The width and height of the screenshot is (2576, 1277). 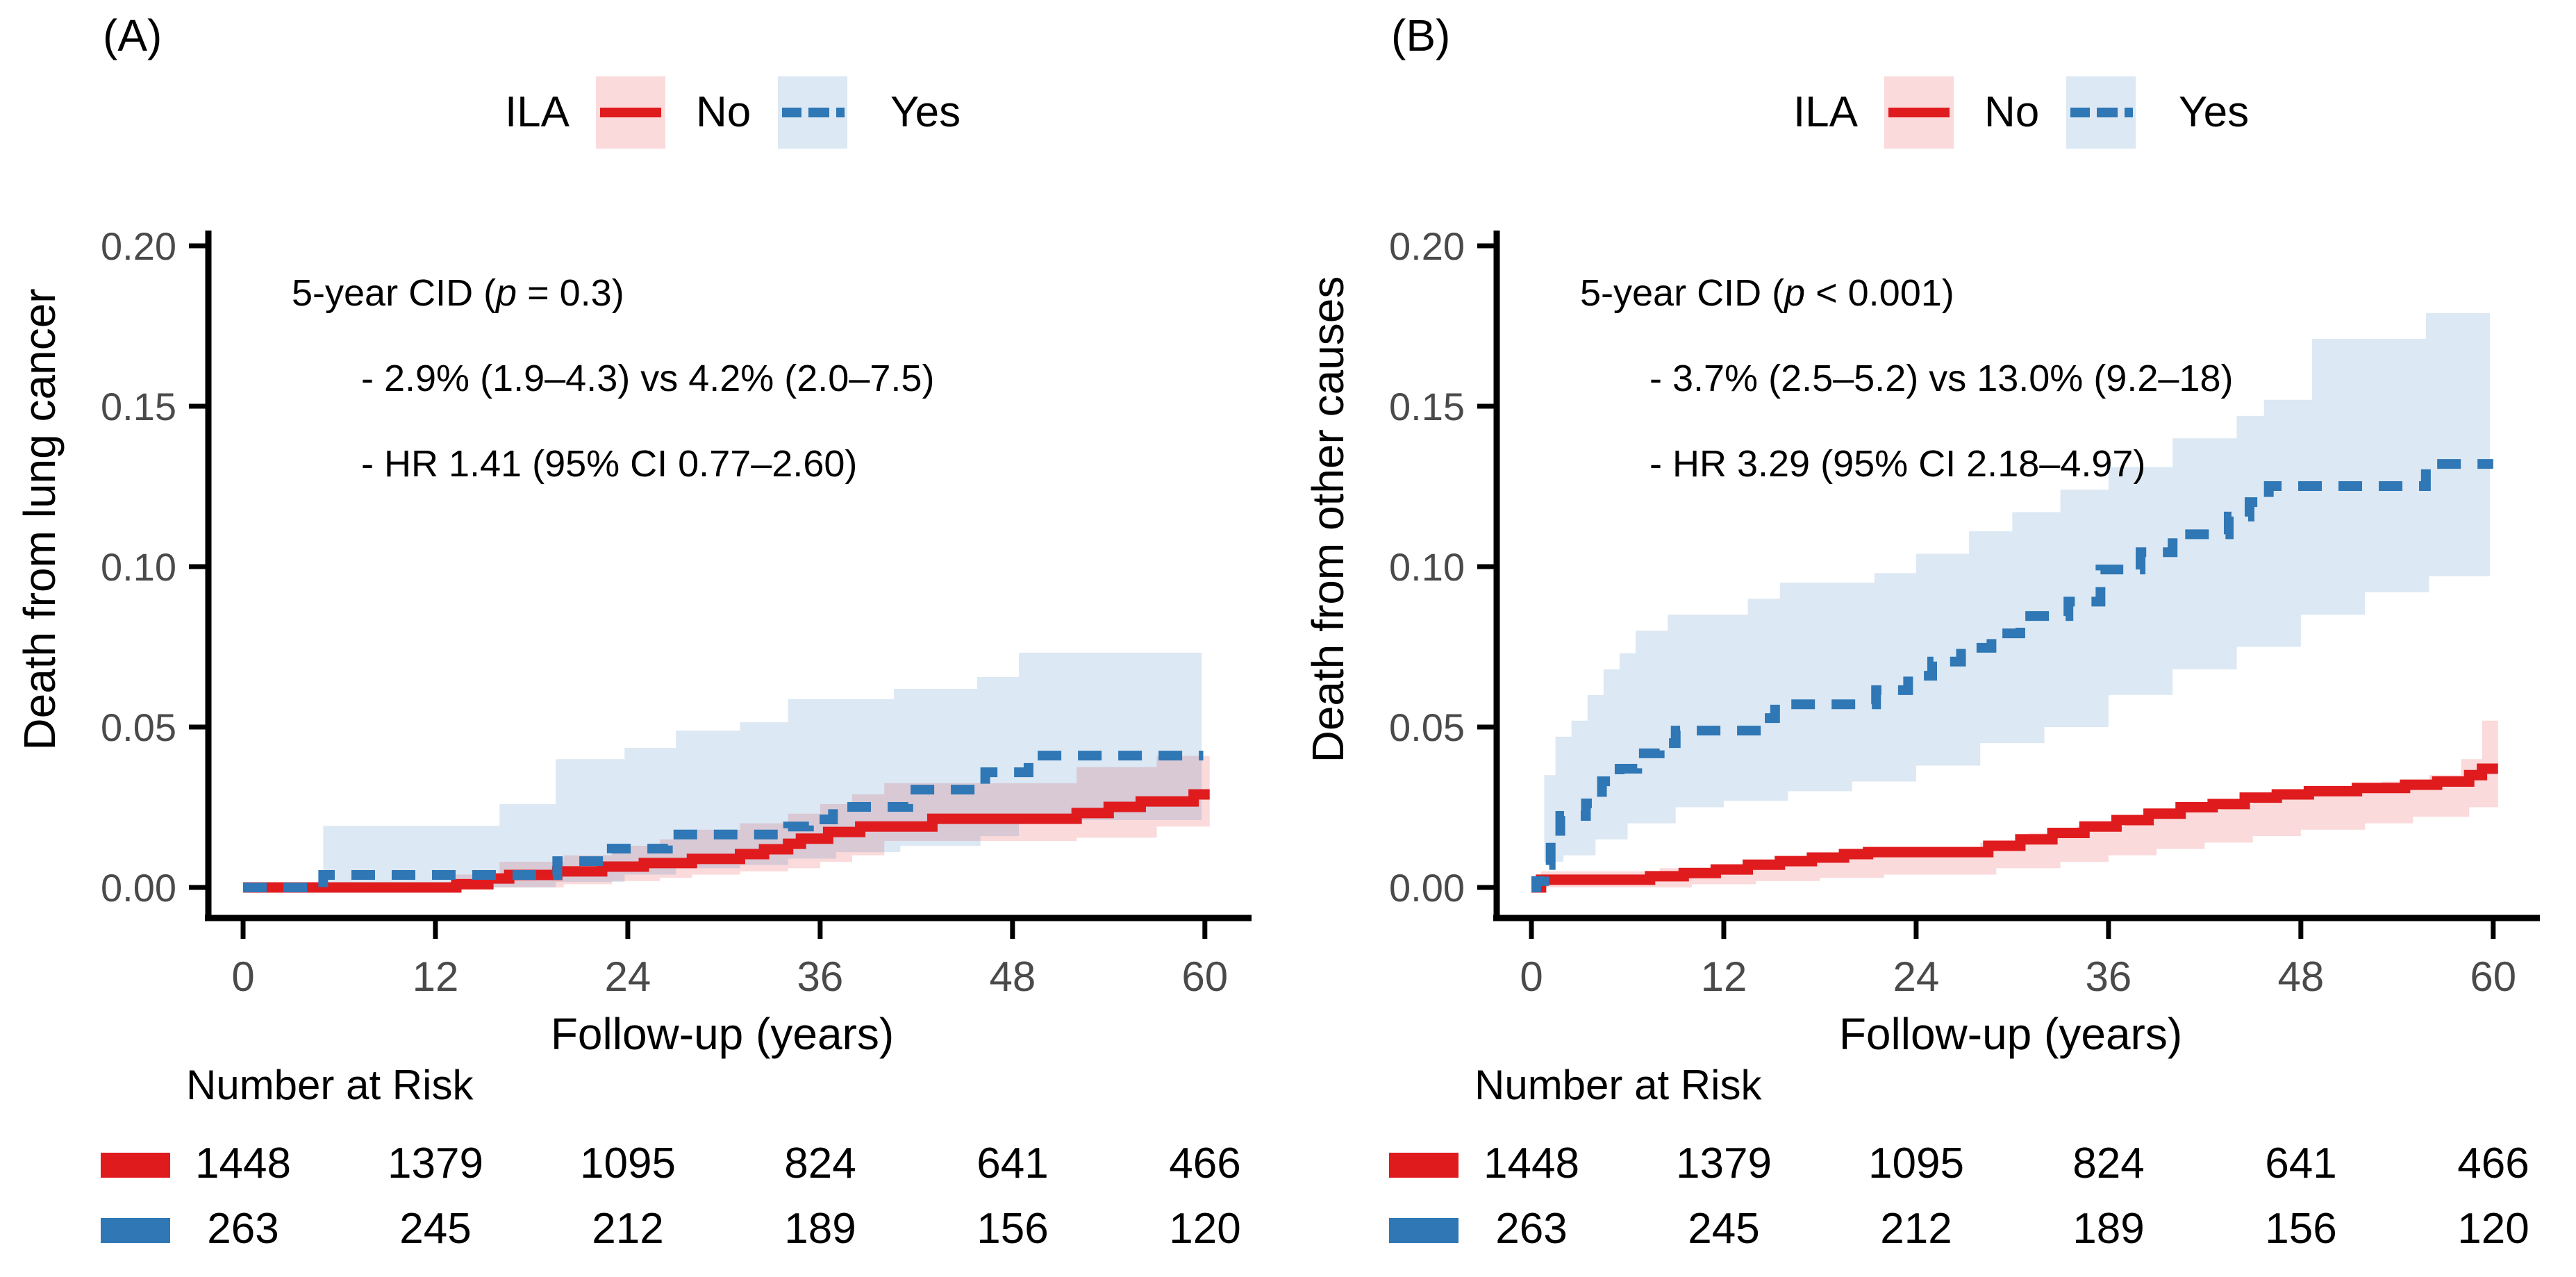 What do you see at coordinates (40, 519) in the screenshot?
I see `y-axis-label: Death from lung cancer` at bounding box center [40, 519].